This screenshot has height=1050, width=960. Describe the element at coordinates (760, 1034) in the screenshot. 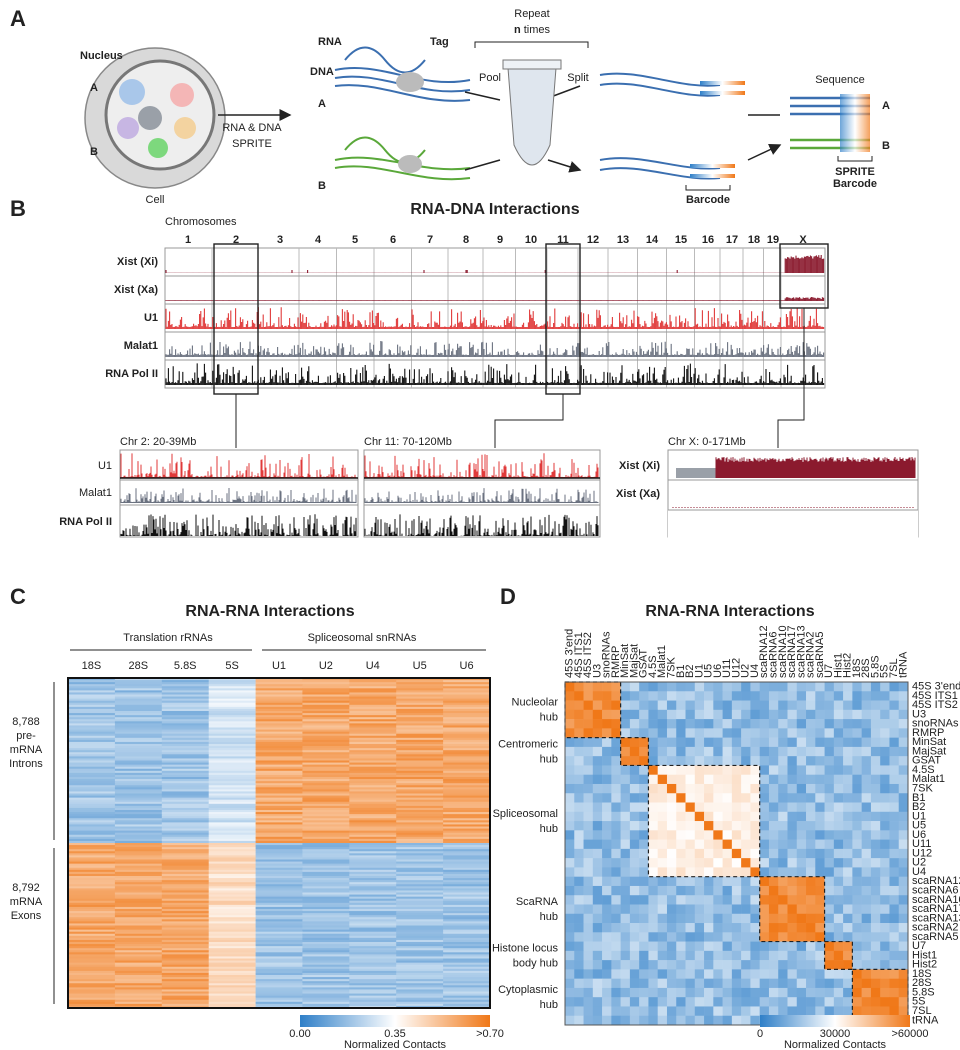

I see `colorbar-tick: 0` at that location.